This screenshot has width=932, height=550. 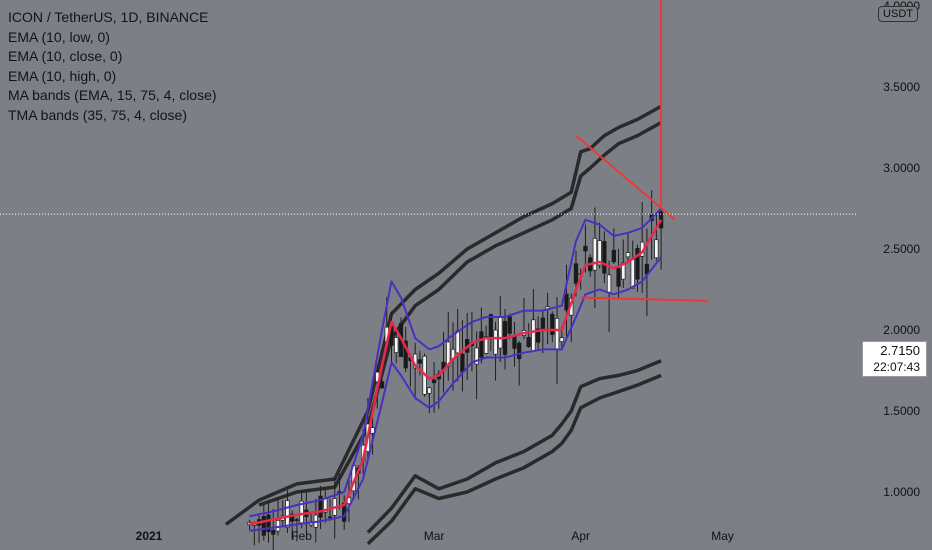 I want to click on legend-tma-bands: TMA bands (35, 75, 4, close), so click(x=97, y=114).